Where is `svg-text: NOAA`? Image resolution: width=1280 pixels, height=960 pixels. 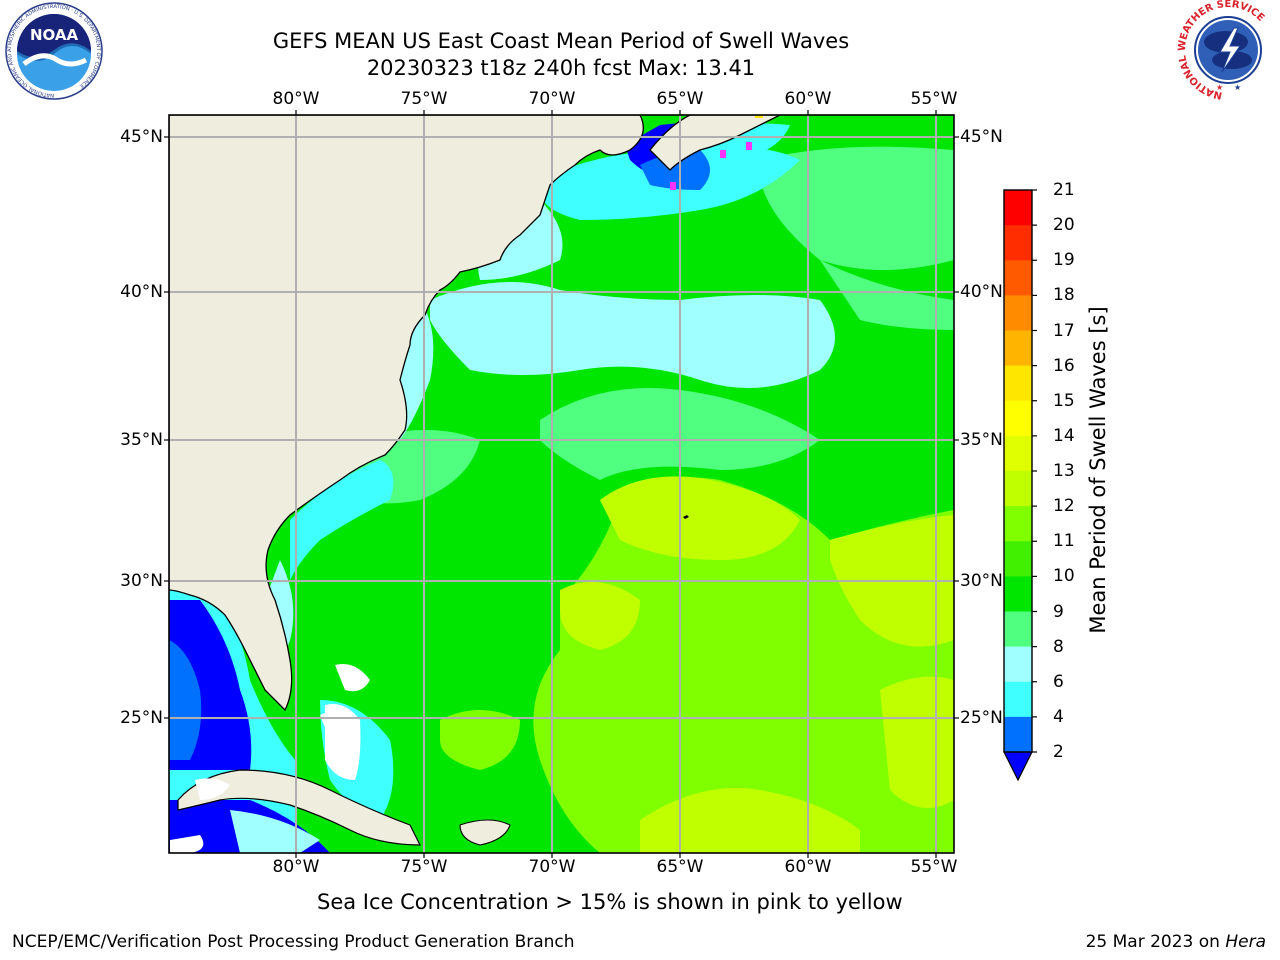
svg-text: NOAA is located at coordinates (54, 35).